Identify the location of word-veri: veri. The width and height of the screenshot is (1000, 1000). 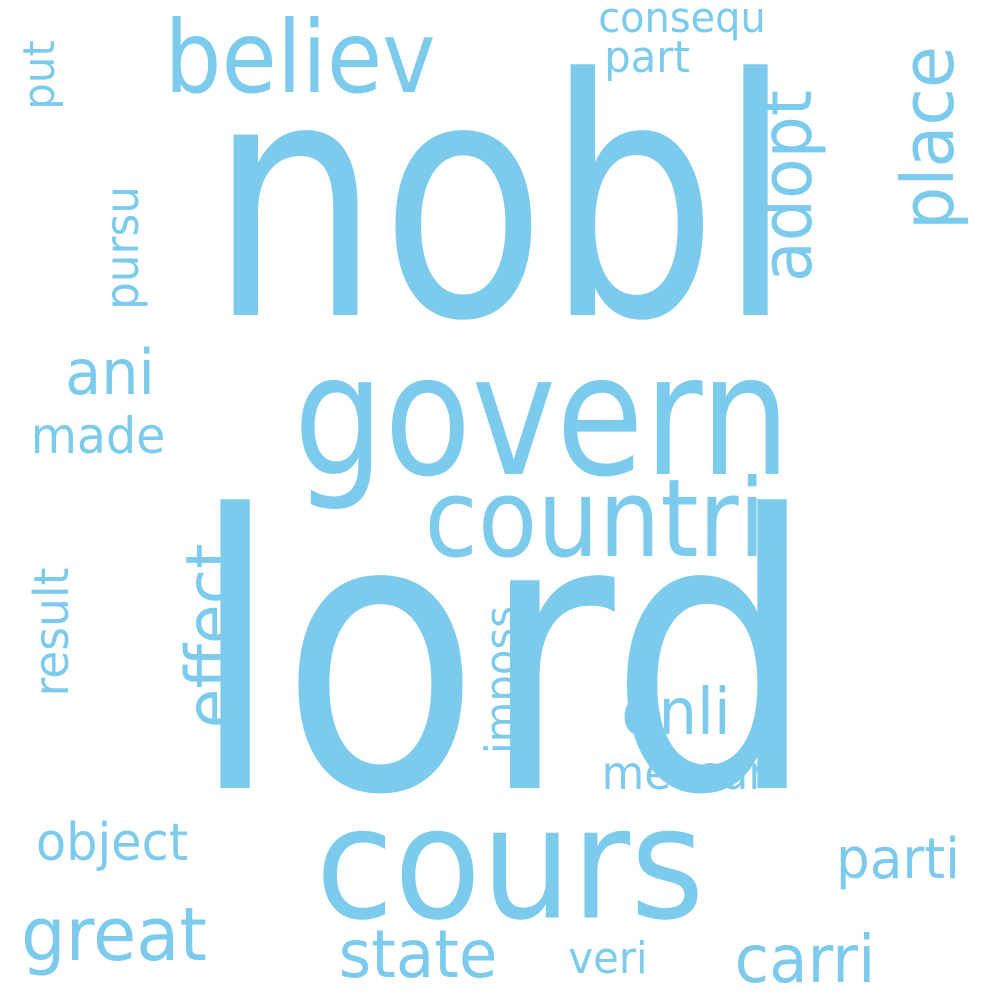
(608, 958).